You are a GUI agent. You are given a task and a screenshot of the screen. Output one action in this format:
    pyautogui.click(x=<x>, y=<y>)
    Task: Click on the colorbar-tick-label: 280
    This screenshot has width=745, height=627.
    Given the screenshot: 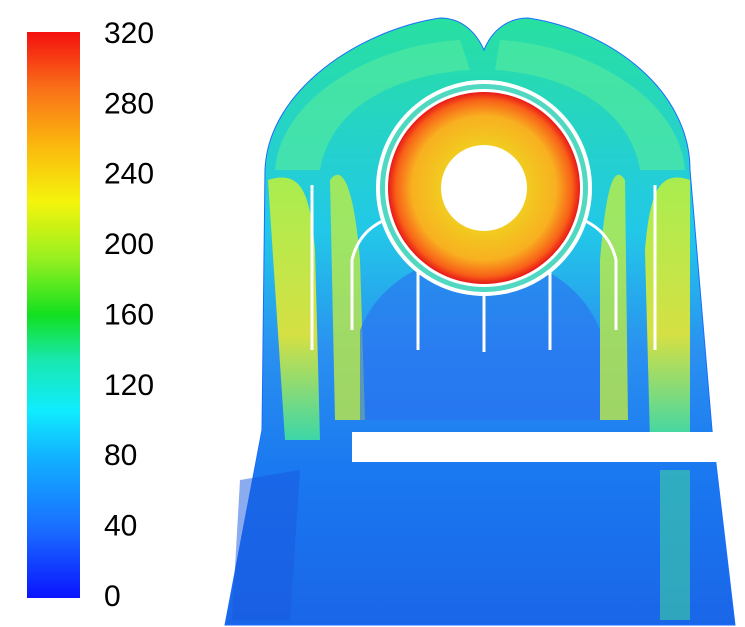 What is the action you would take?
    pyautogui.click(x=129, y=103)
    